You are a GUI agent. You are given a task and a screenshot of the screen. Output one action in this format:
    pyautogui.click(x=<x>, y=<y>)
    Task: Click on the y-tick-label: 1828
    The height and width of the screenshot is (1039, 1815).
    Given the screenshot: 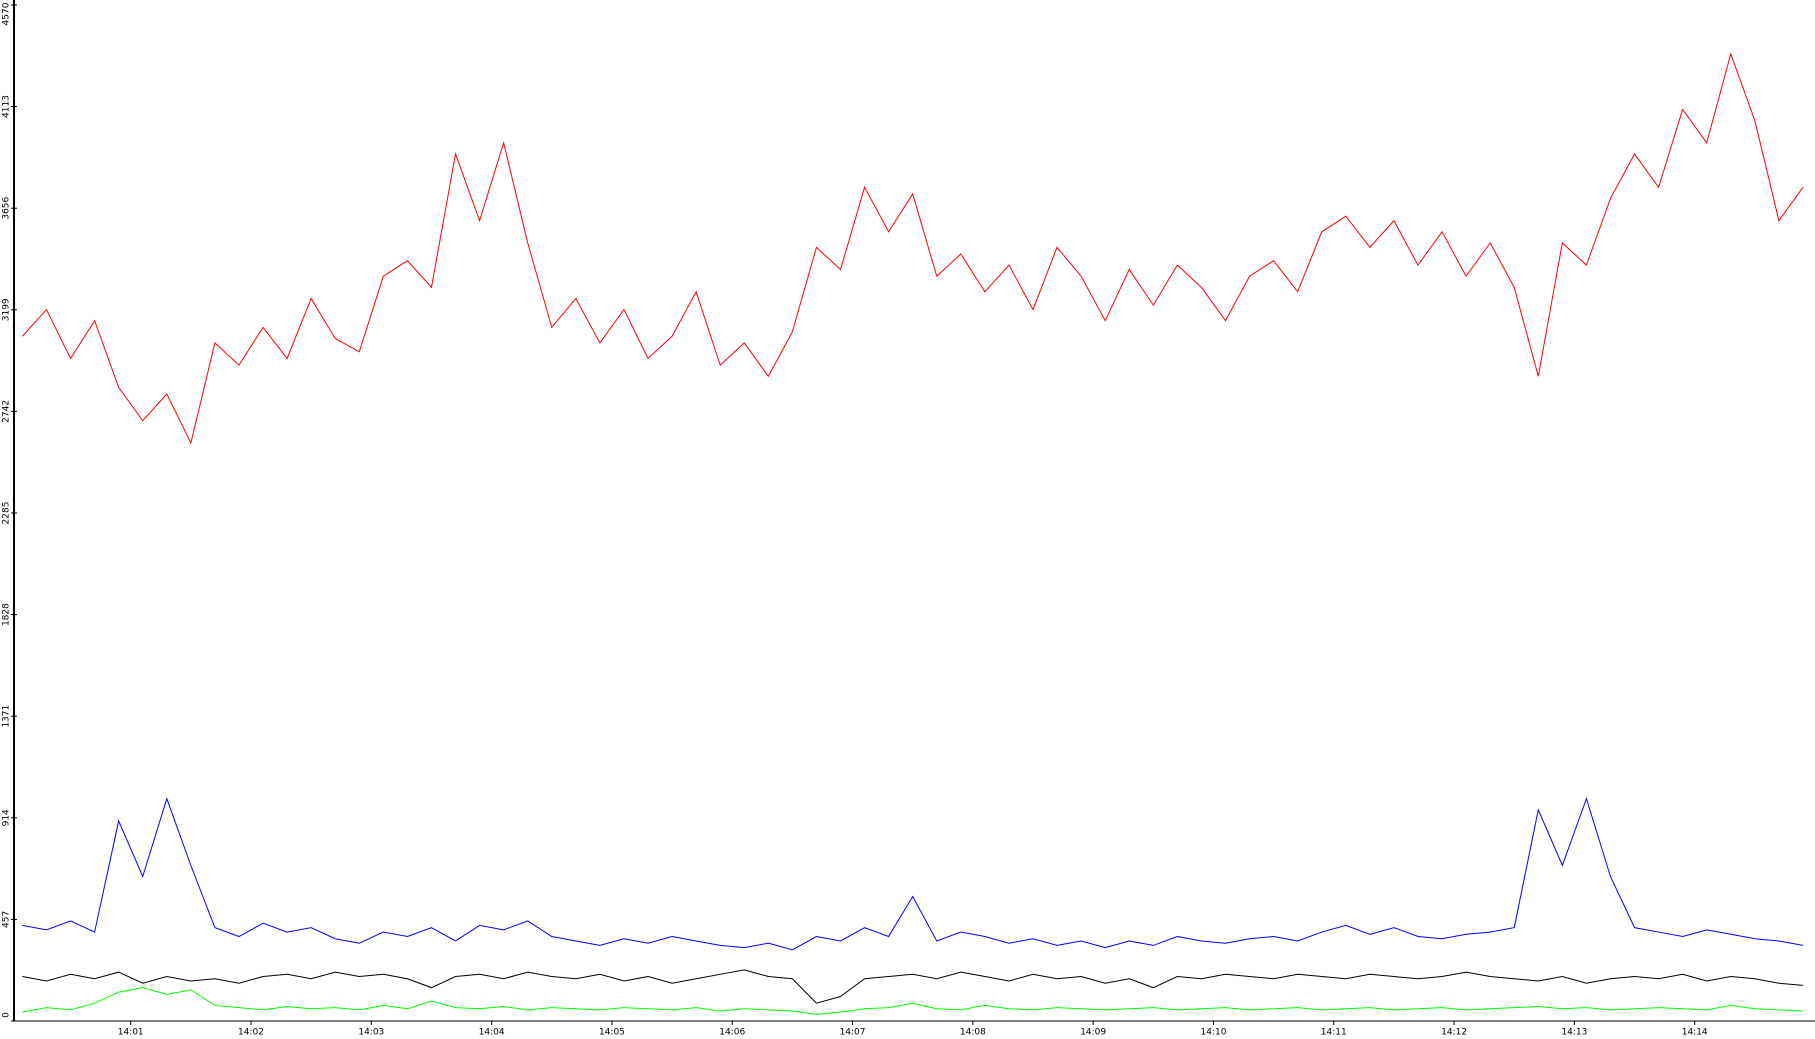 What is the action you would take?
    pyautogui.click(x=7, y=614)
    